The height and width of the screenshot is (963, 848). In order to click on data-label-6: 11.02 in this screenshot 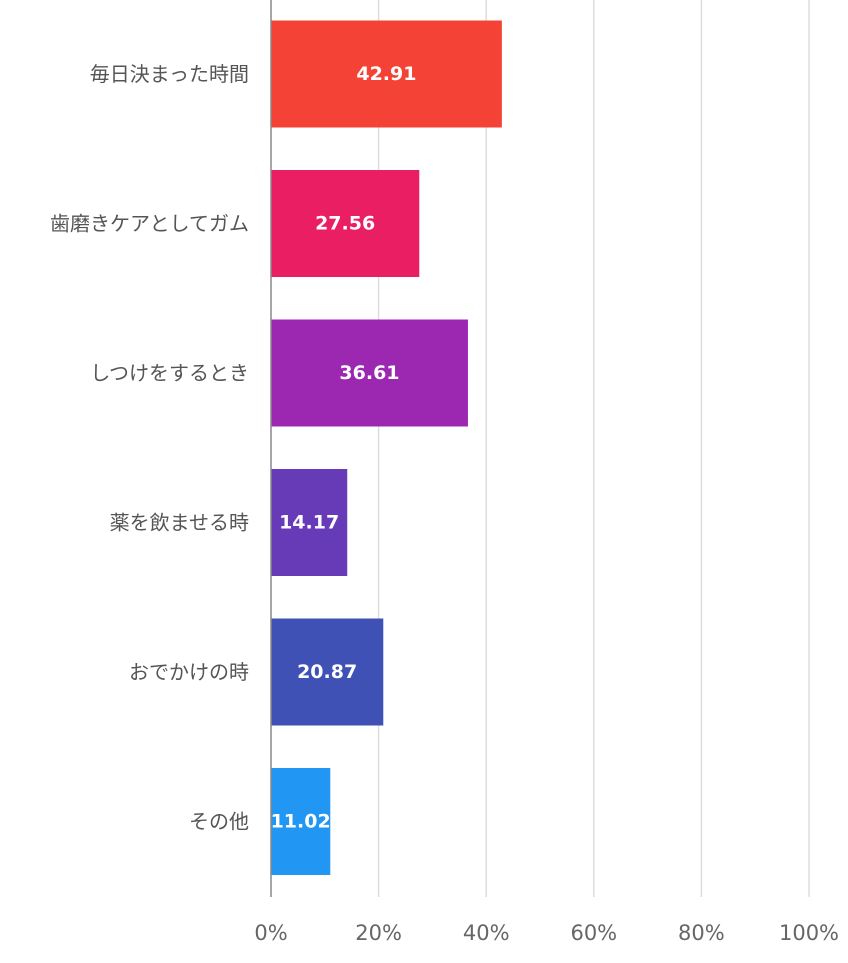, I will do `click(301, 822)`.